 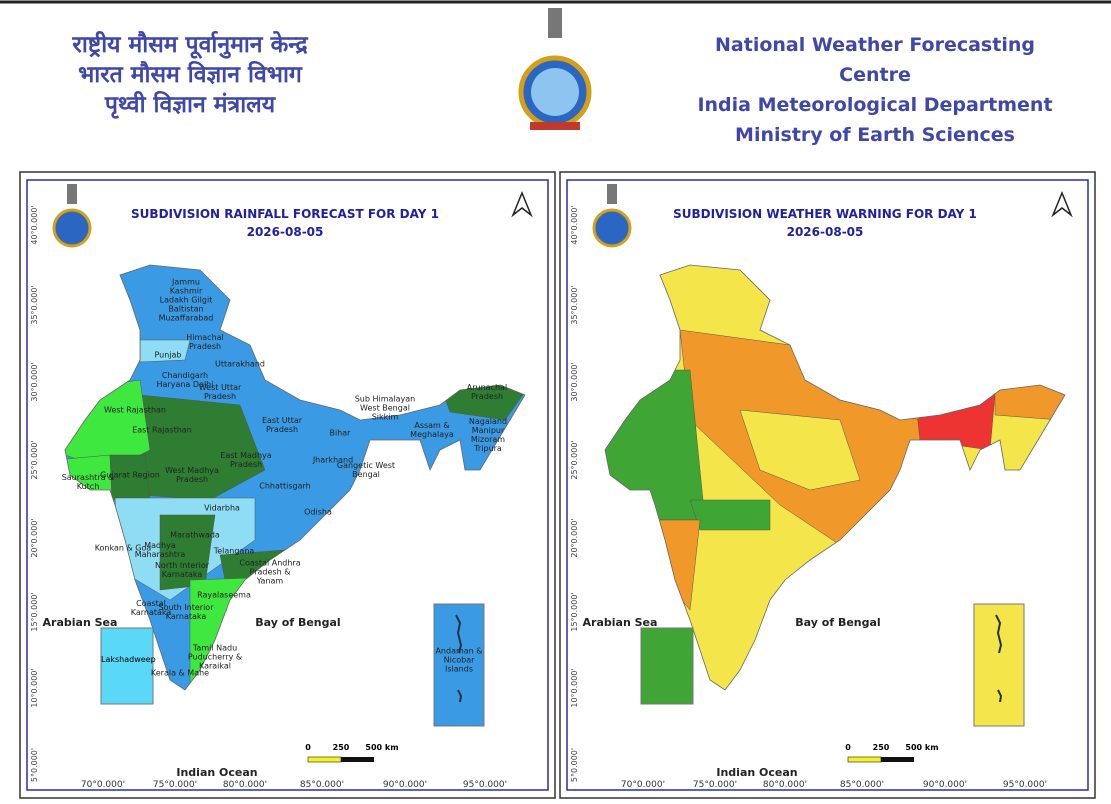 What do you see at coordinates (123, 548) in the screenshot?
I see `region-label: Konkan & Goa` at bounding box center [123, 548].